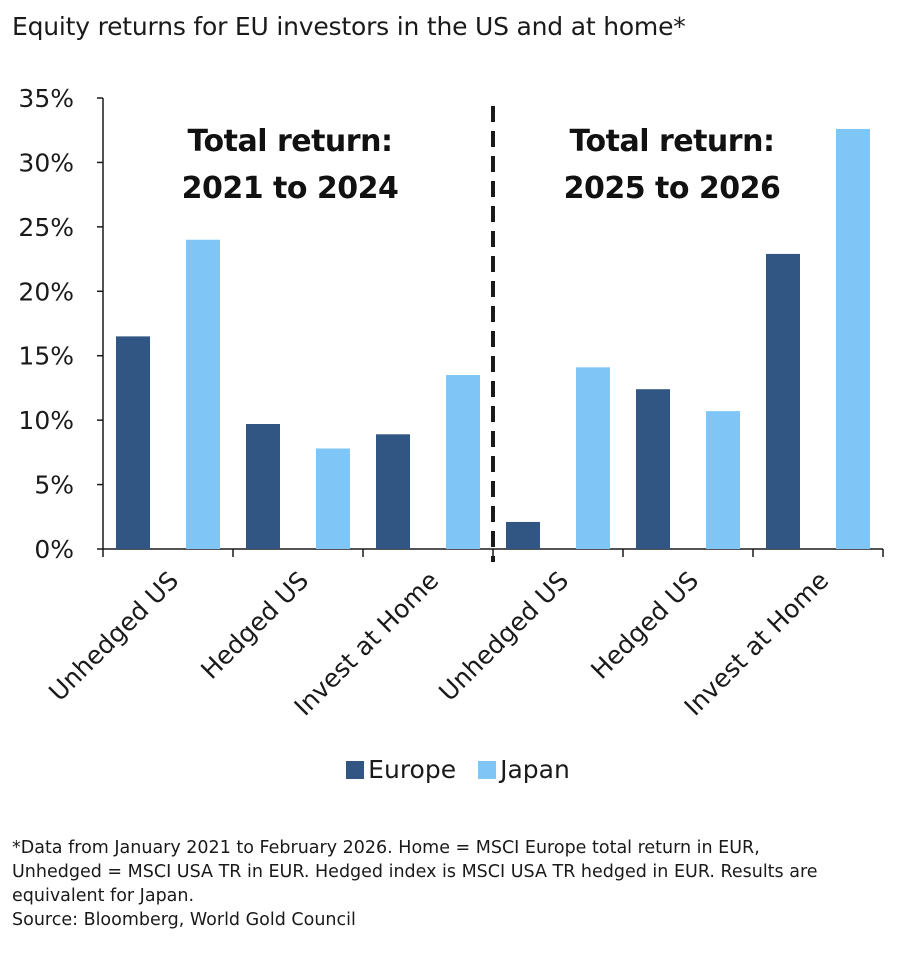  Describe the element at coordinates (355, 769) in the screenshot. I see `legend-swatch-europe` at that location.